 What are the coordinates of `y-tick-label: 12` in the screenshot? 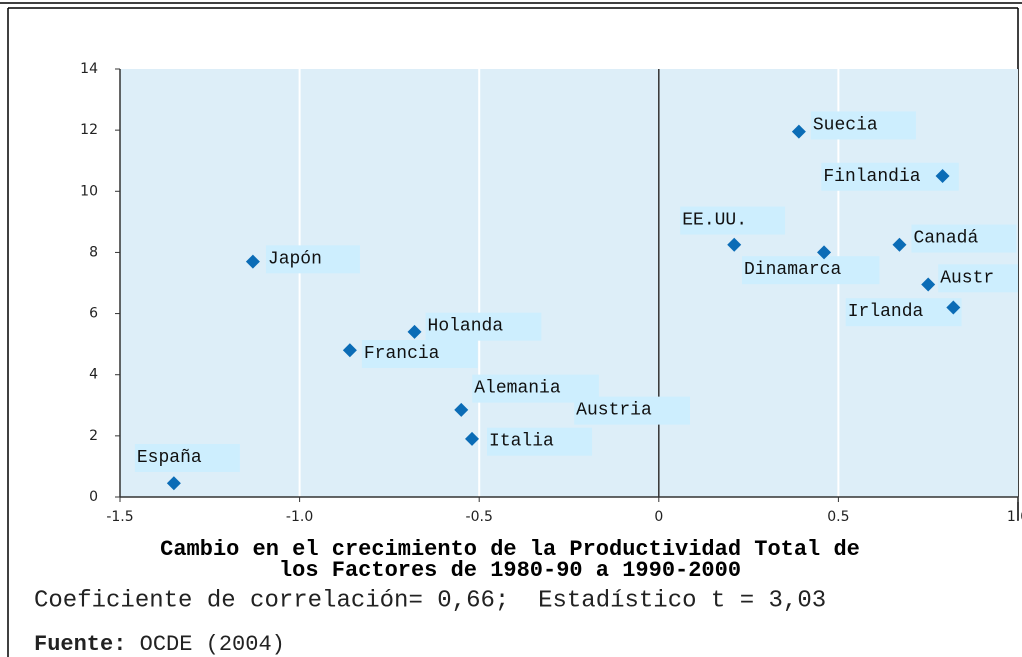 It's located at (89, 130).